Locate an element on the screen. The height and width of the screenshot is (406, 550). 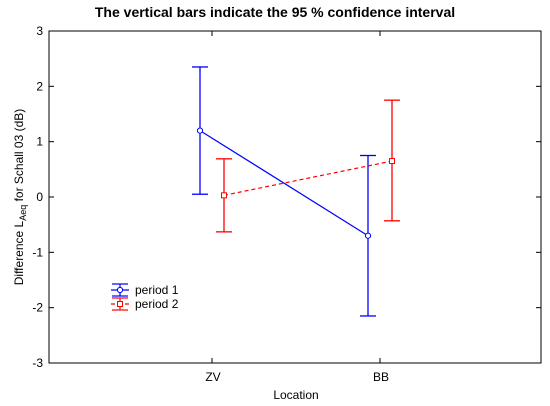
x-tick-label: ZV is located at coordinates (212, 377).